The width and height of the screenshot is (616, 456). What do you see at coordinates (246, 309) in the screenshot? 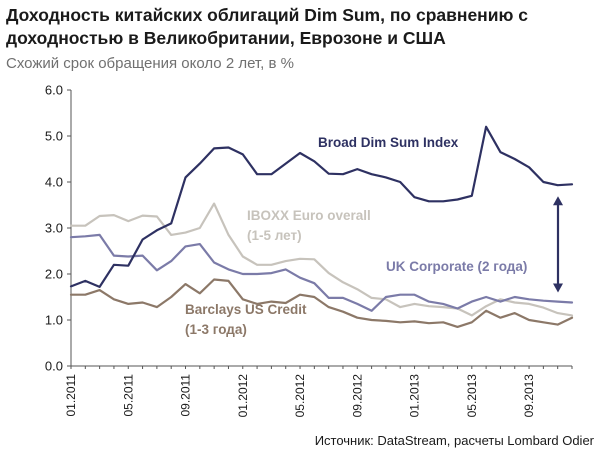
I see `series-annotation: Barclays US Credit` at bounding box center [246, 309].